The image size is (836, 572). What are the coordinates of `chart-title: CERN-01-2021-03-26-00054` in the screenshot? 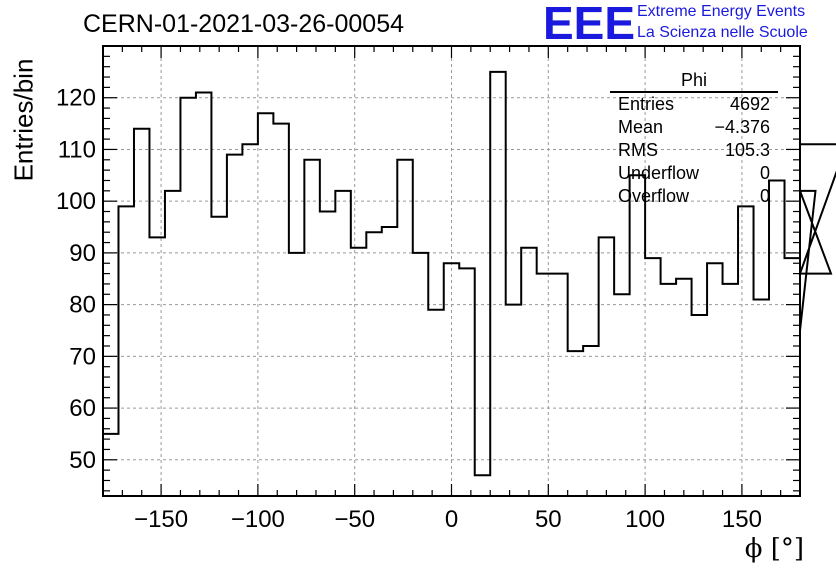 It's located at (244, 24).